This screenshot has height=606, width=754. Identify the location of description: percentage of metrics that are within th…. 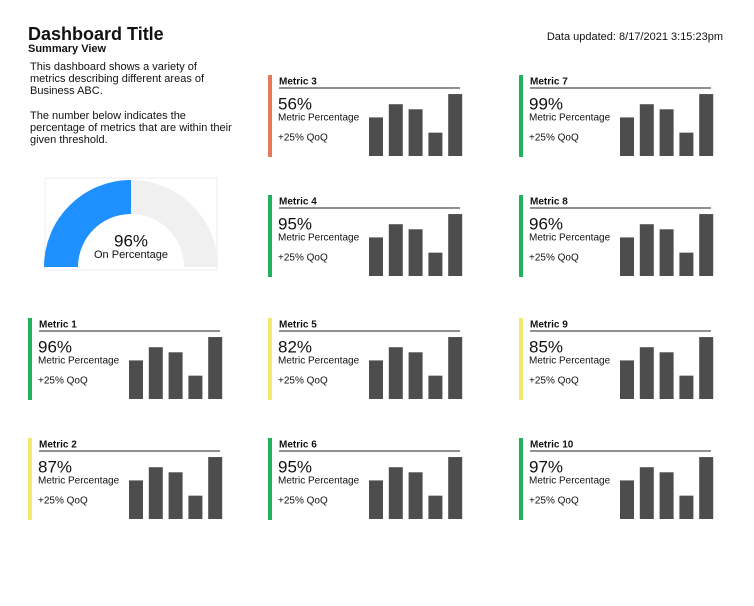
(131, 128).